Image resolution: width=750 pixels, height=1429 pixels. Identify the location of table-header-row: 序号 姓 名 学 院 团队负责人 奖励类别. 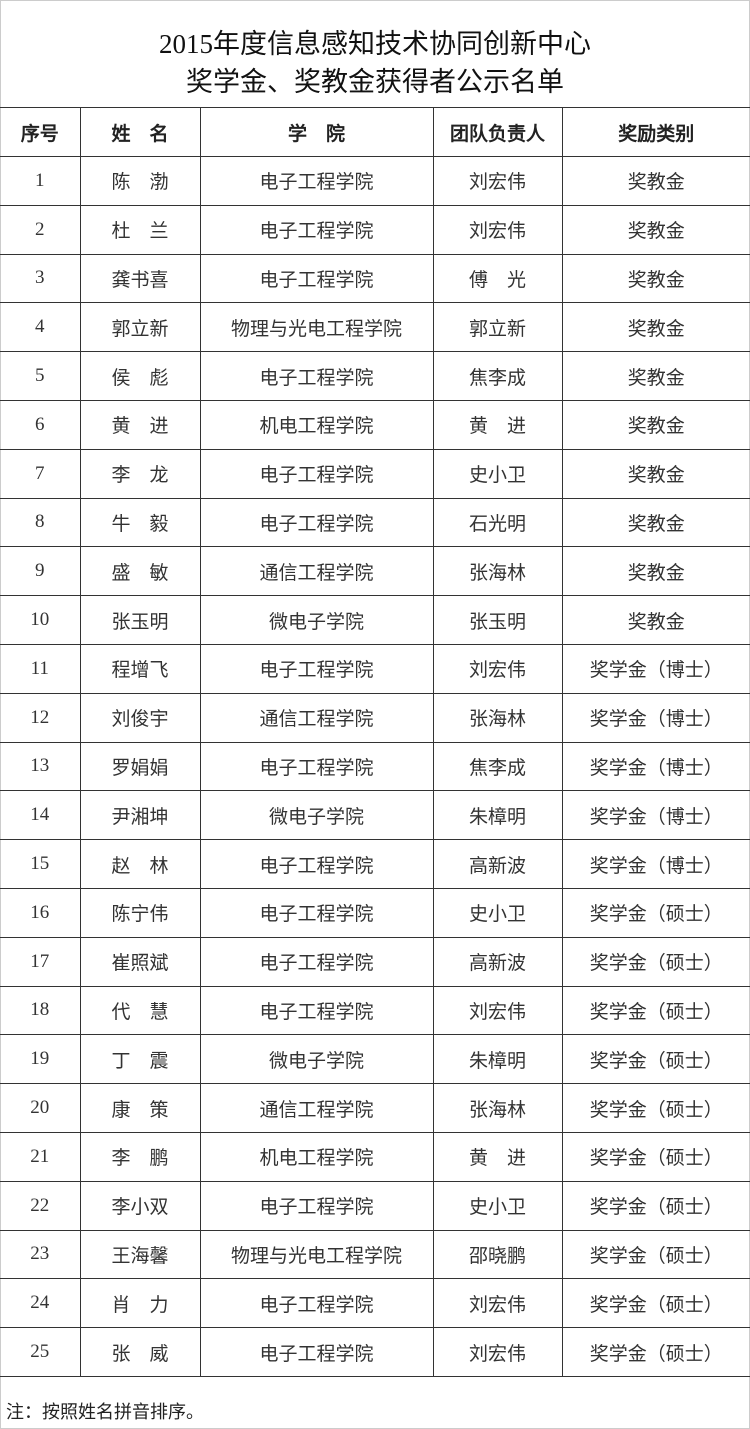
(375, 132).